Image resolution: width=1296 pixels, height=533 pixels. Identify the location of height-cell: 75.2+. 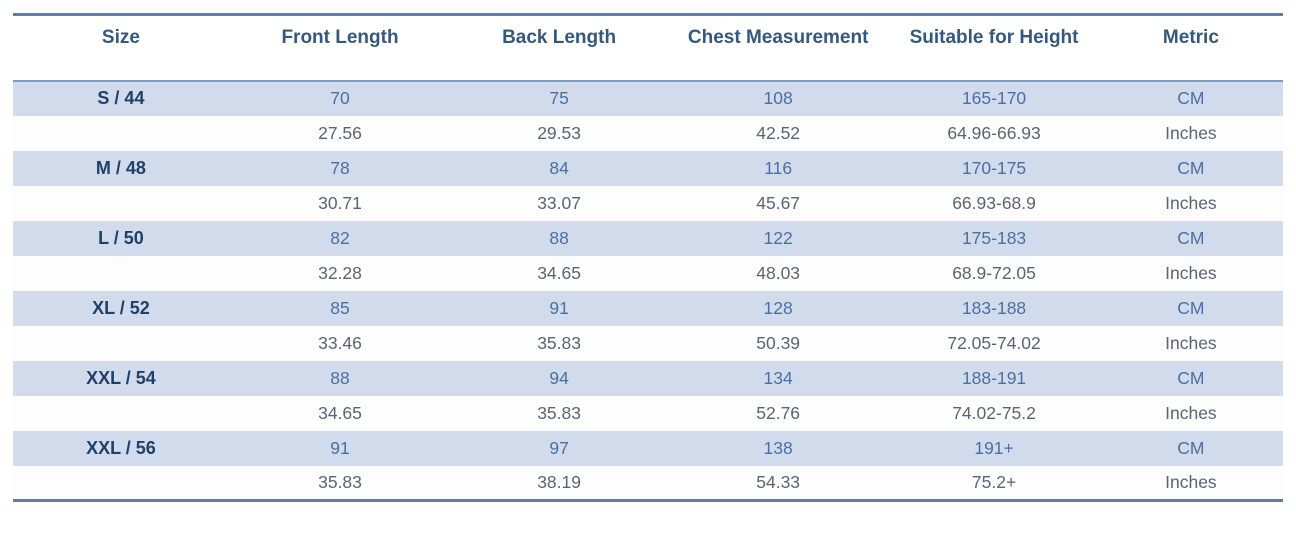
(994, 481).